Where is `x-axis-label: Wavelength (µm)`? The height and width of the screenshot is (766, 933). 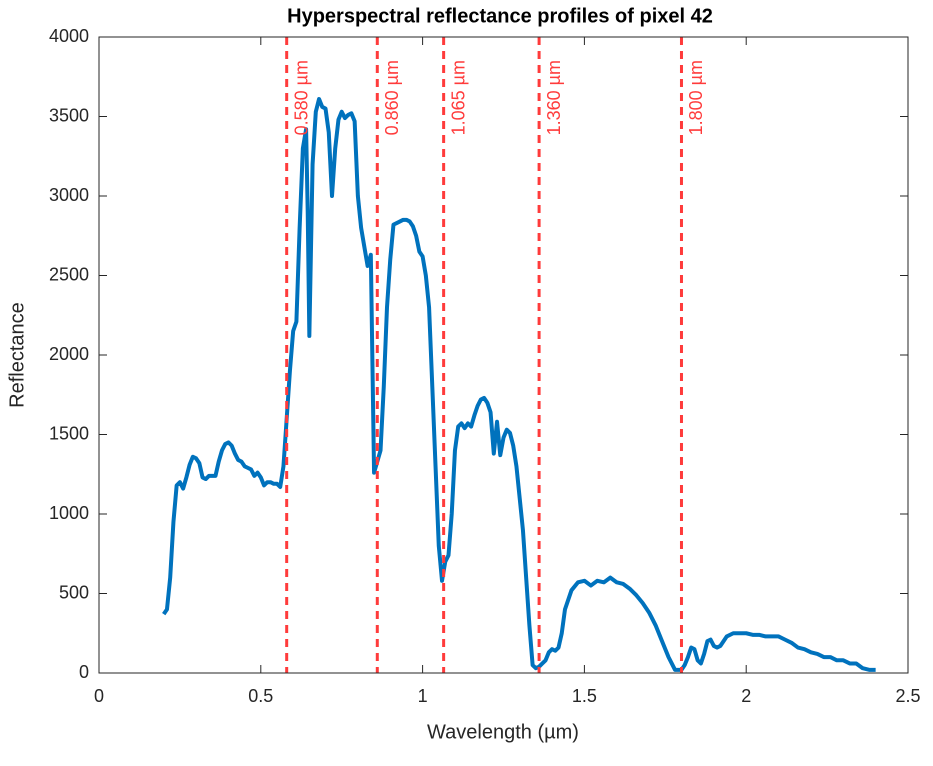
x-axis-label: Wavelength (µm) is located at coordinates (503, 732).